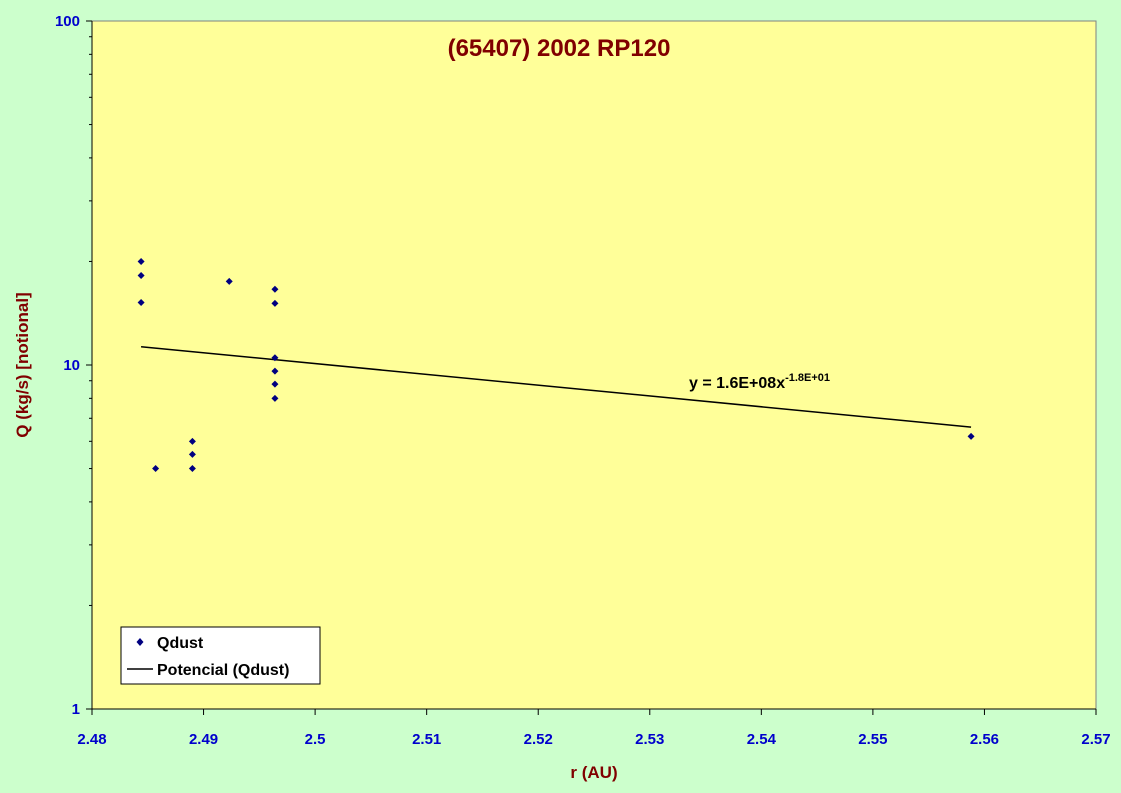 This screenshot has height=793, width=1121. I want to click on x-tick-label: 2.51, so click(426, 739).